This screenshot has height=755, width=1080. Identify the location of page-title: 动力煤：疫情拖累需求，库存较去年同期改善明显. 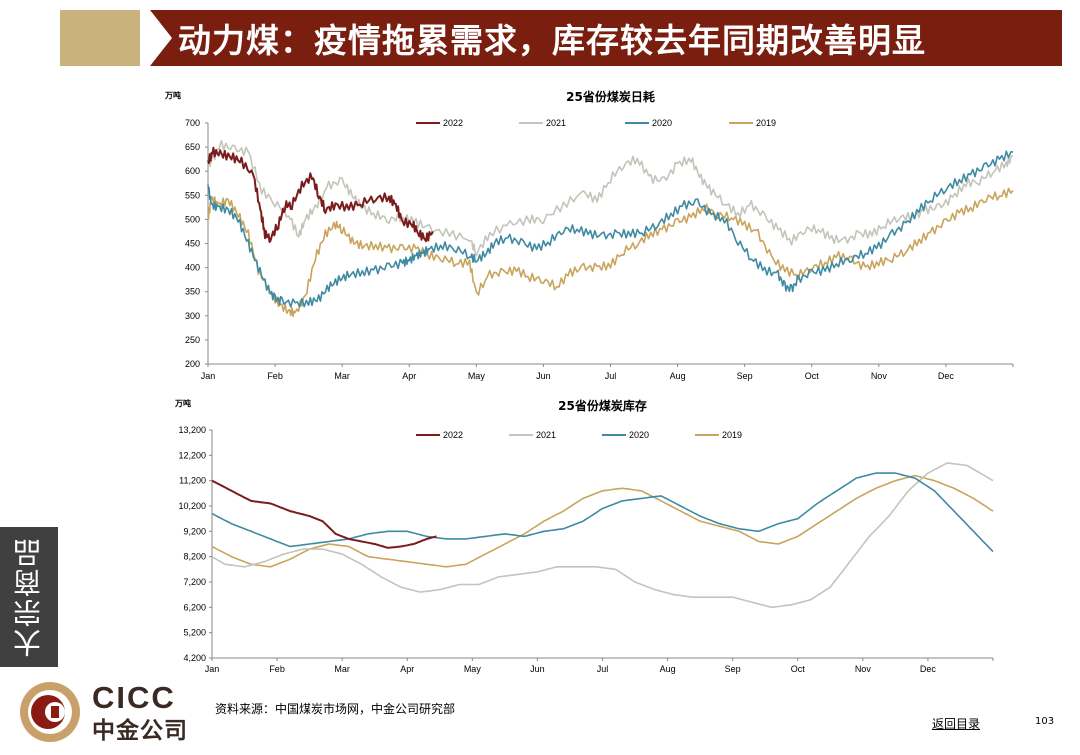
(552, 40).